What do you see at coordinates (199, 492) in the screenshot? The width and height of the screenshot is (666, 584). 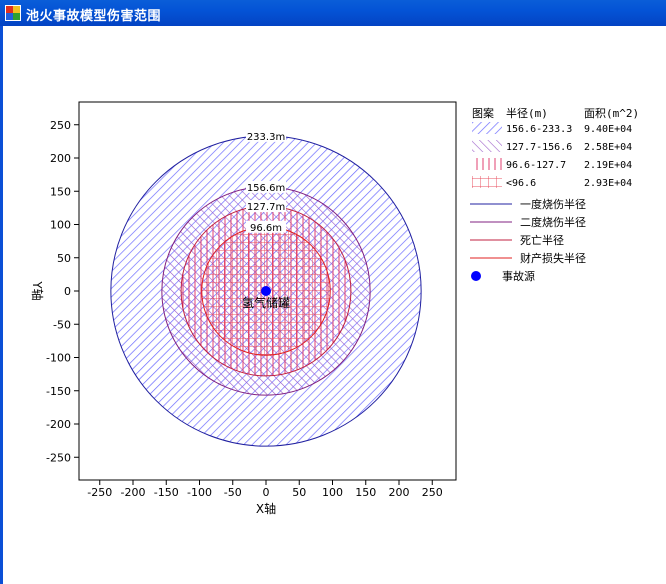 I see `x-tick-label: -100` at bounding box center [199, 492].